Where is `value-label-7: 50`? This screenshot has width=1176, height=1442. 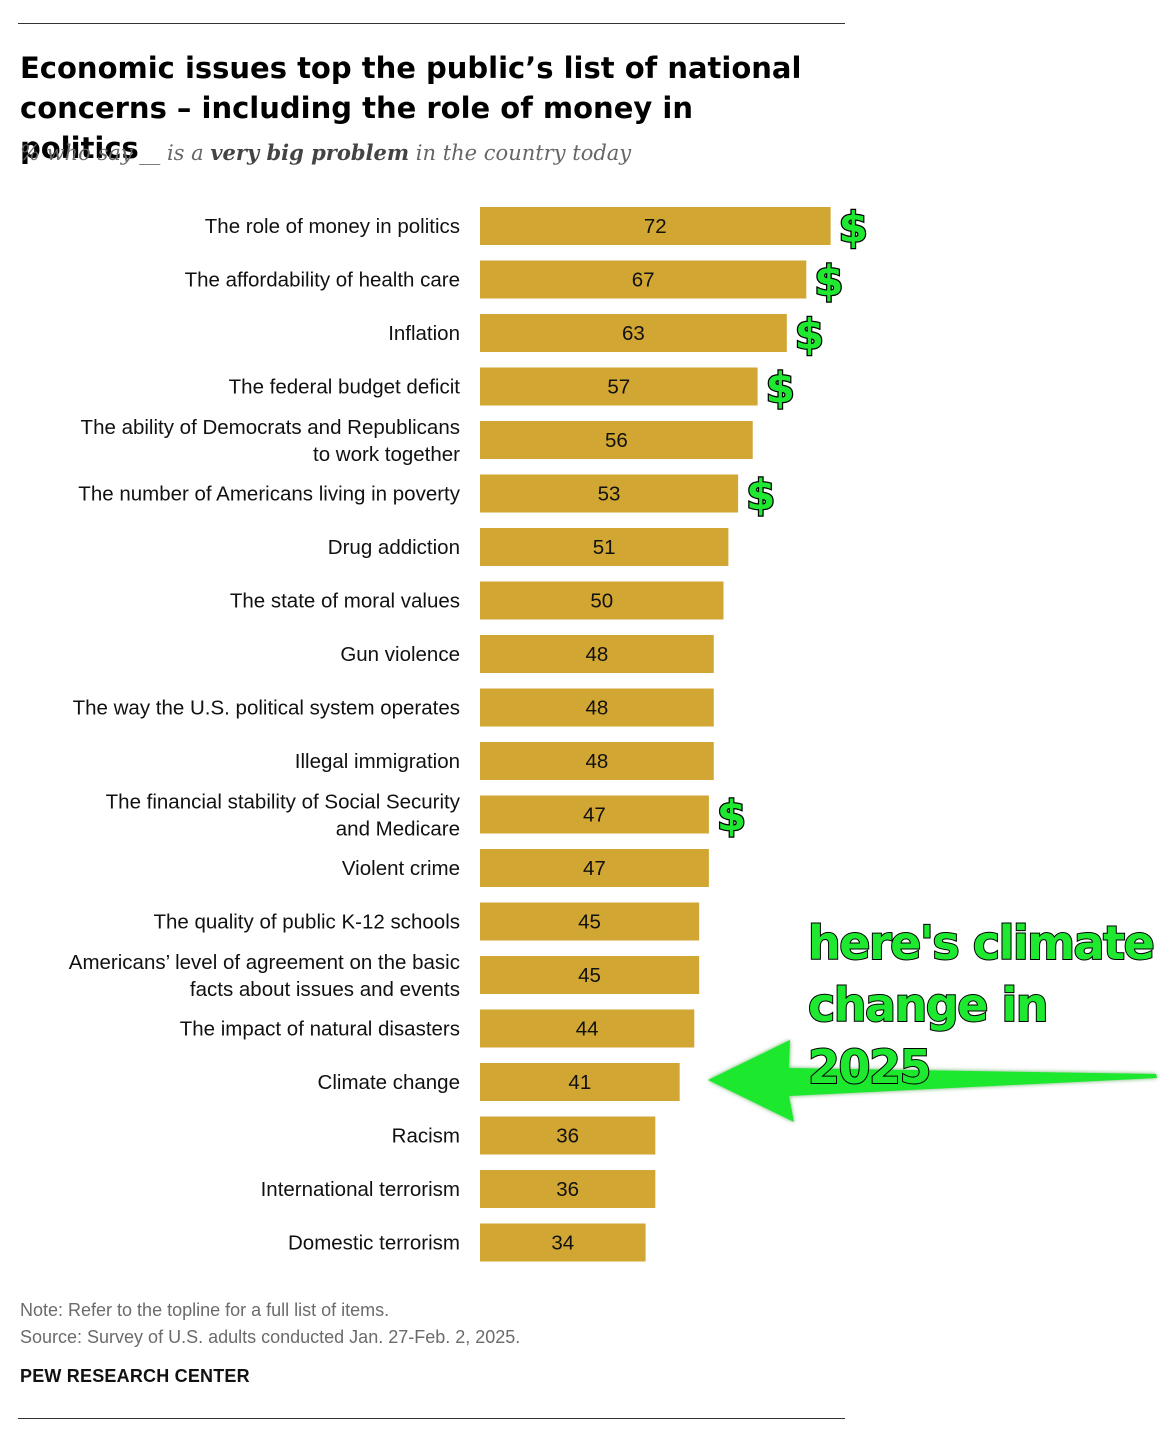
value-label-7: 50 is located at coordinates (601, 601).